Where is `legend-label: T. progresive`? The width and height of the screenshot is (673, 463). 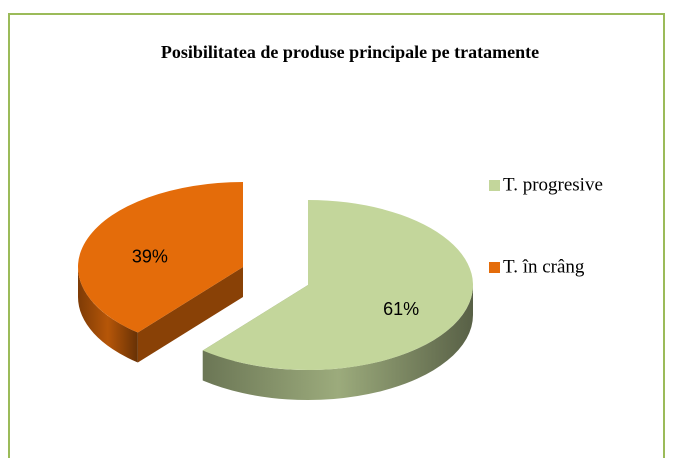 legend-label: T. progresive is located at coordinates (553, 184).